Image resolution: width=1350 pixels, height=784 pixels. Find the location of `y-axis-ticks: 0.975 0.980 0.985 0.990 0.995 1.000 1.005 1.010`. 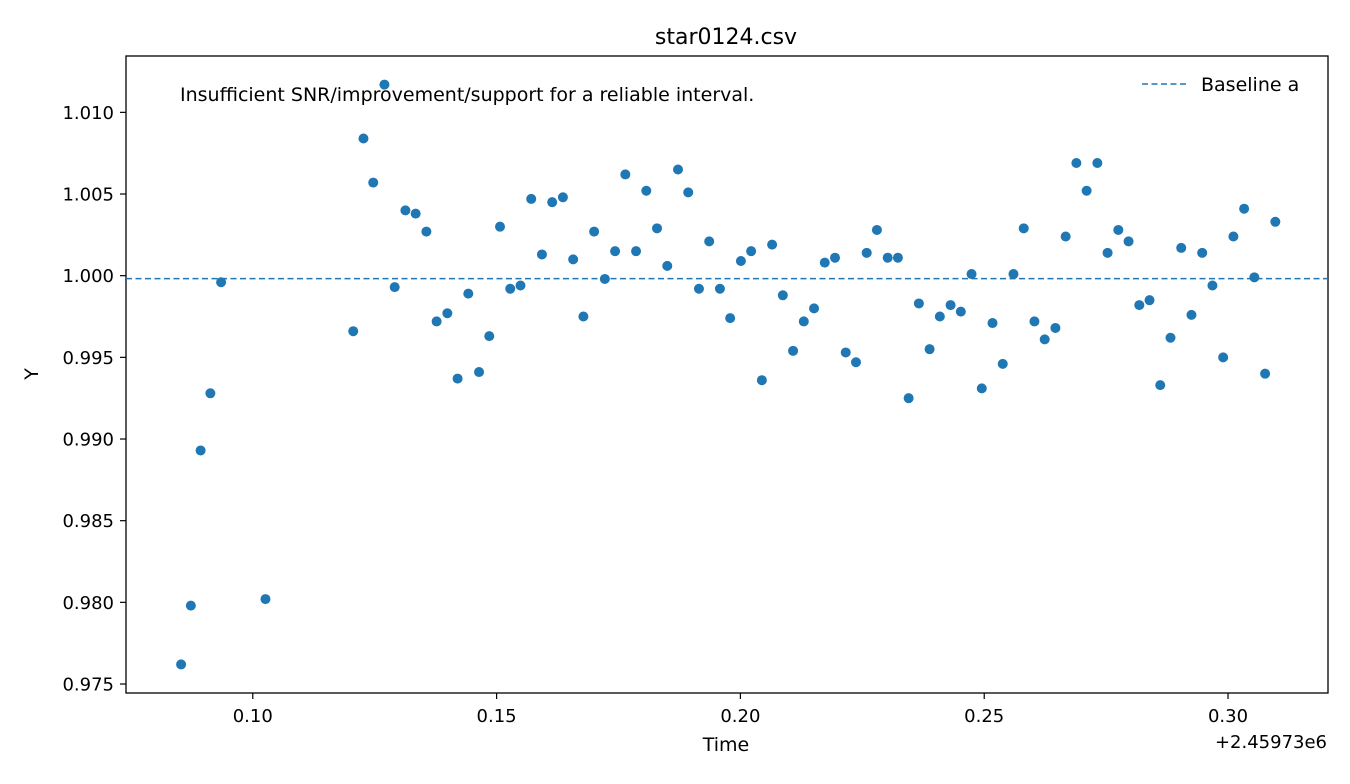

y-axis-ticks: 0.975 0.980 0.985 0.990 0.995 1.000 1.005 1.010 is located at coordinates (94, 399).